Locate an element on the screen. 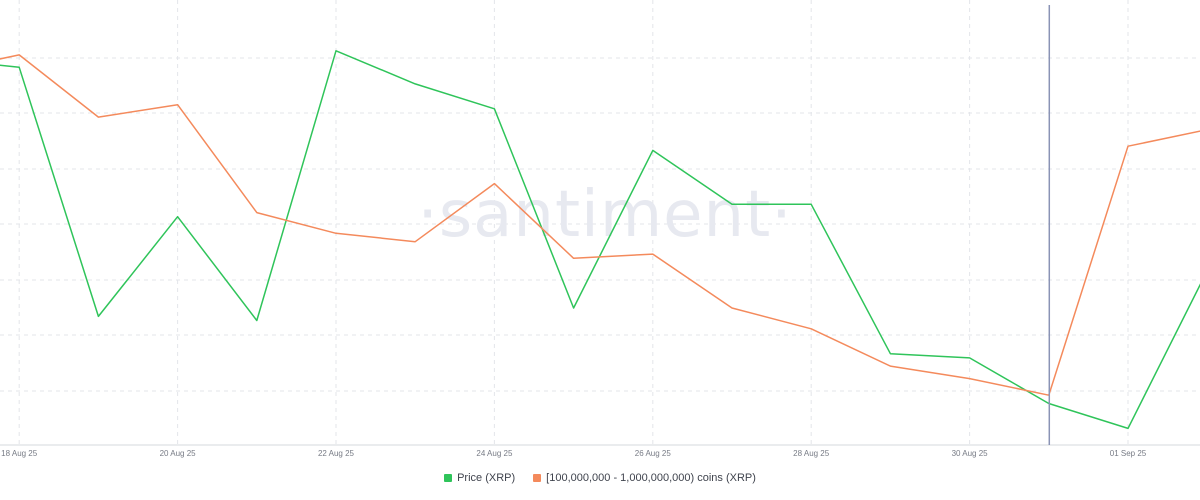 Image resolution: width=1200 pixels, height=500 pixels. watermark: ·santiment· is located at coordinates (604, 215).